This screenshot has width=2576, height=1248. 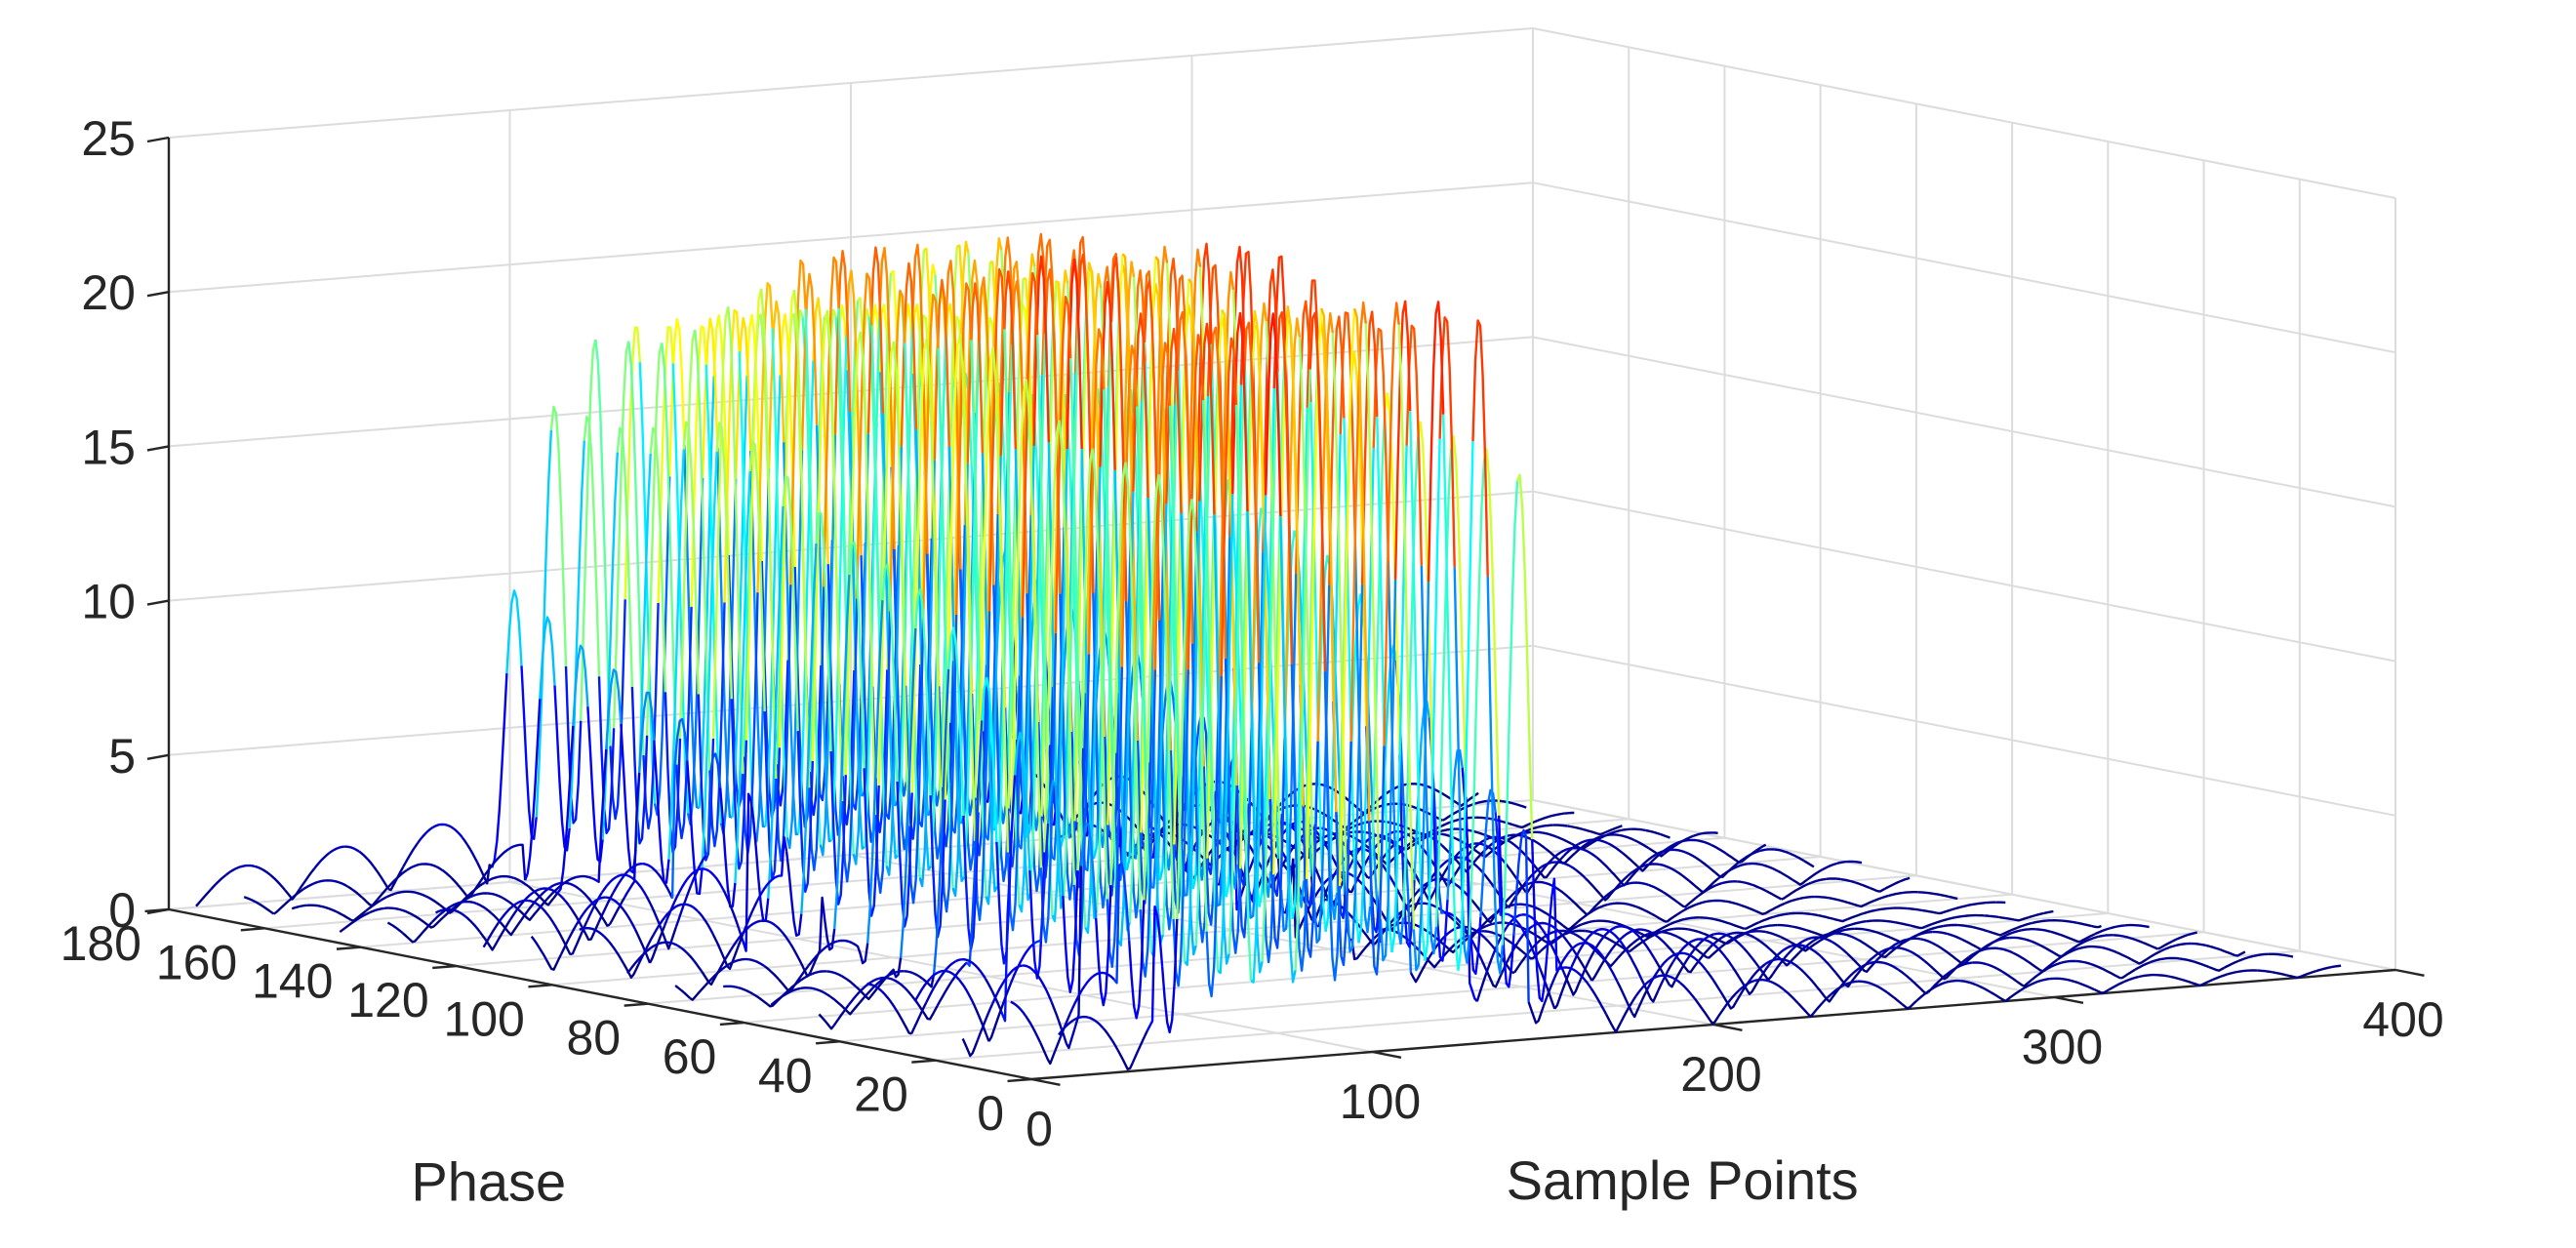 What do you see at coordinates (108, 447) in the screenshot?
I see `z-tick-label: 15` at bounding box center [108, 447].